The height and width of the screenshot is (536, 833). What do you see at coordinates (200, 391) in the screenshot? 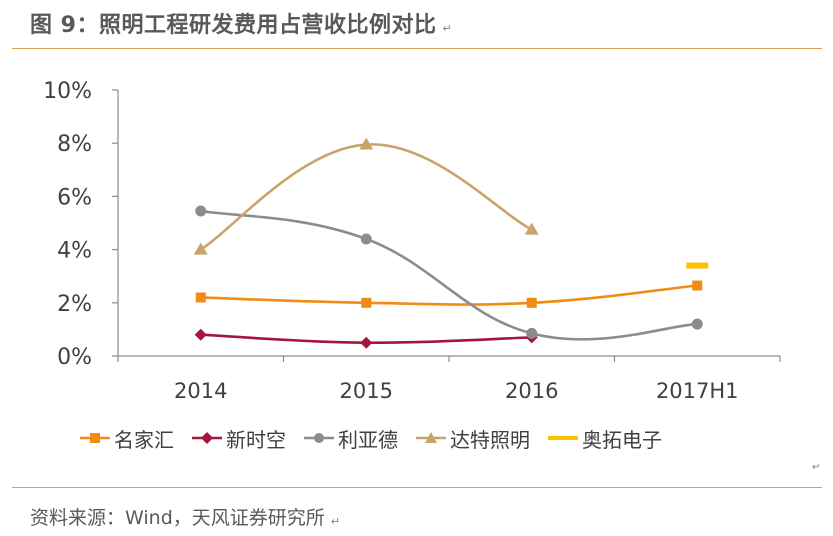
I see `x-tick-label: 2014` at bounding box center [200, 391].